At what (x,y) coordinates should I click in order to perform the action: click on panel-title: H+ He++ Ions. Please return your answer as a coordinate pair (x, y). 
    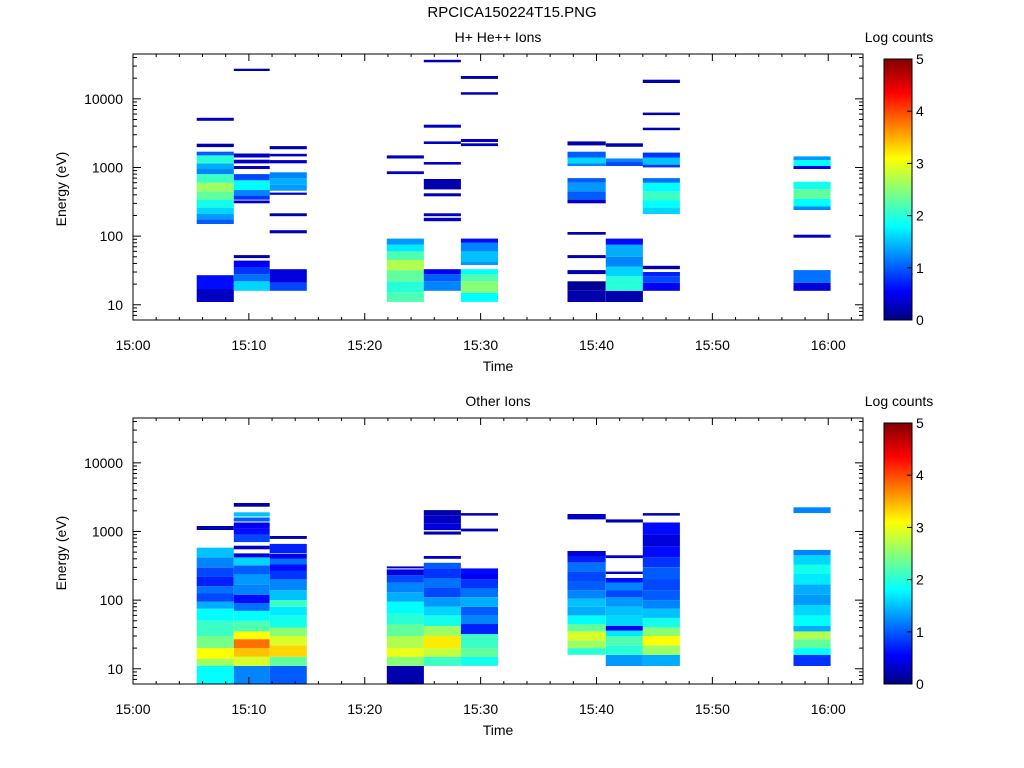
    Looking at the image, I should click on (498, 37).